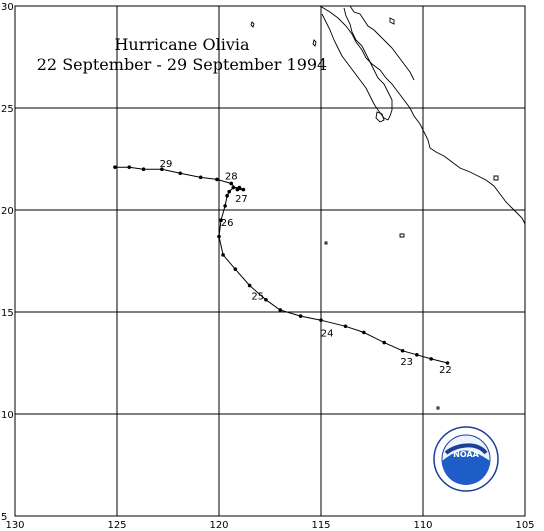  What do you see at coordinates (320, 525) in the screenshot?
I see `x-tick-label: 115` at bounding box center [320, 525].